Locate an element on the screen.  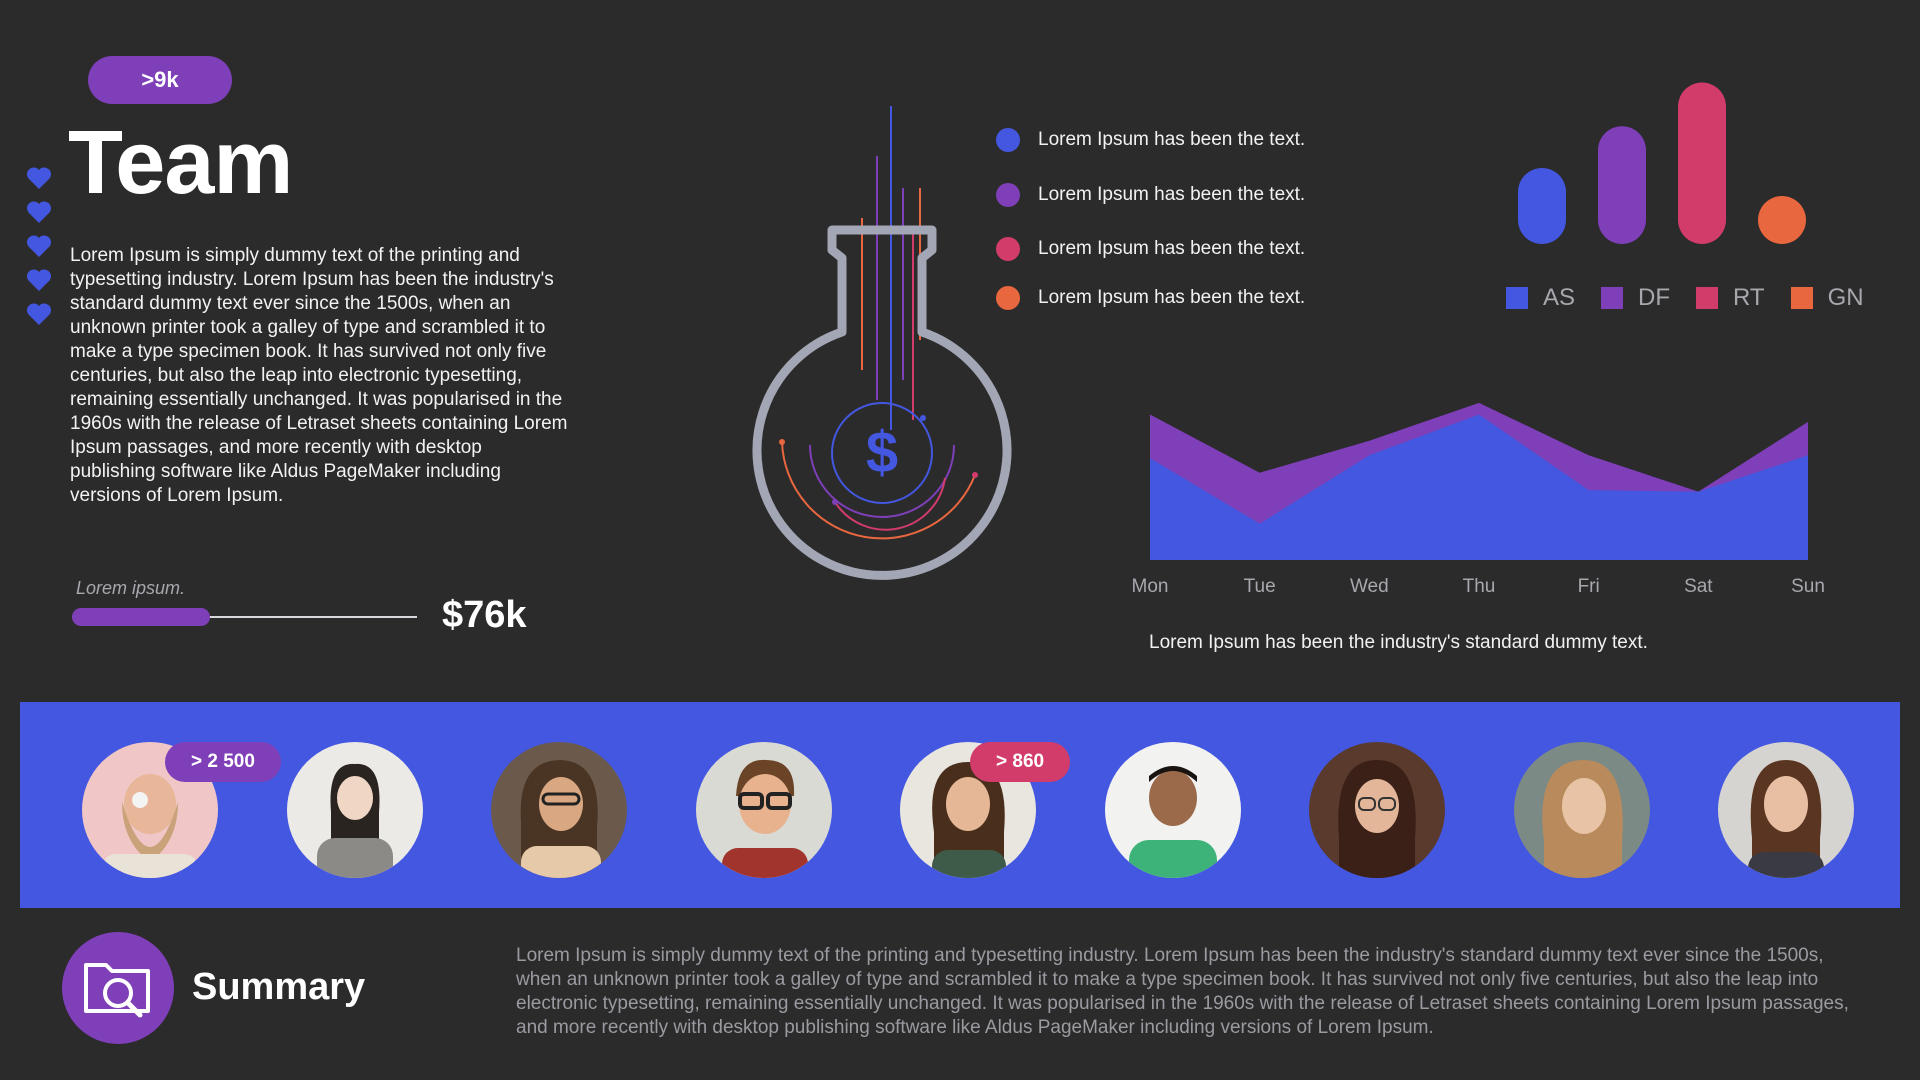
folder-search-icon is located at coordinates (117, 990).